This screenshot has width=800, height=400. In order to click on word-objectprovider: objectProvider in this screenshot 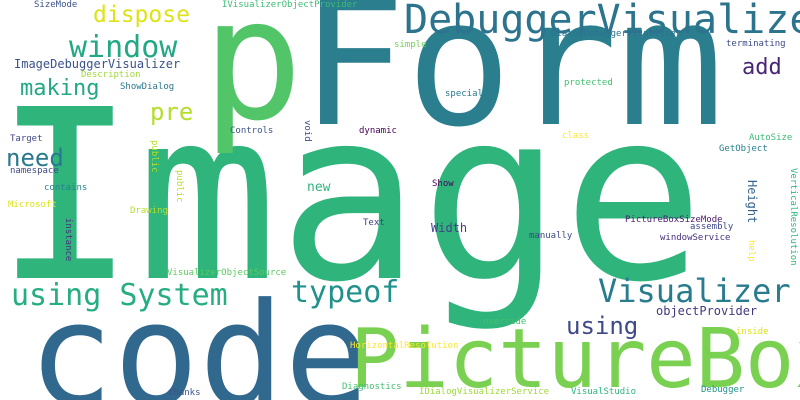, I will do `click(707, 311)`.